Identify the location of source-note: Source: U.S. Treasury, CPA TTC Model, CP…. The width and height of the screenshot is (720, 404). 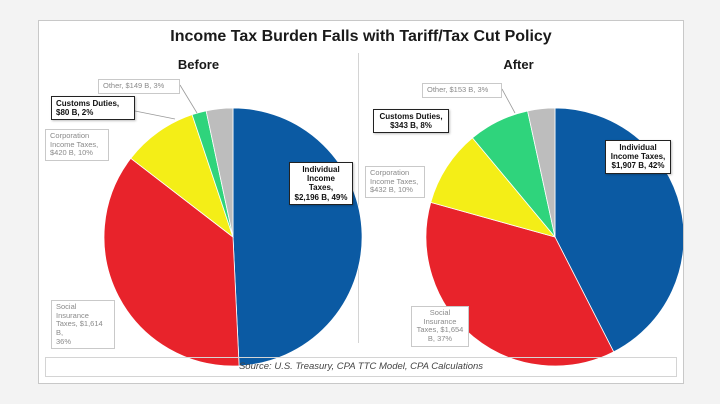
(361, 367).